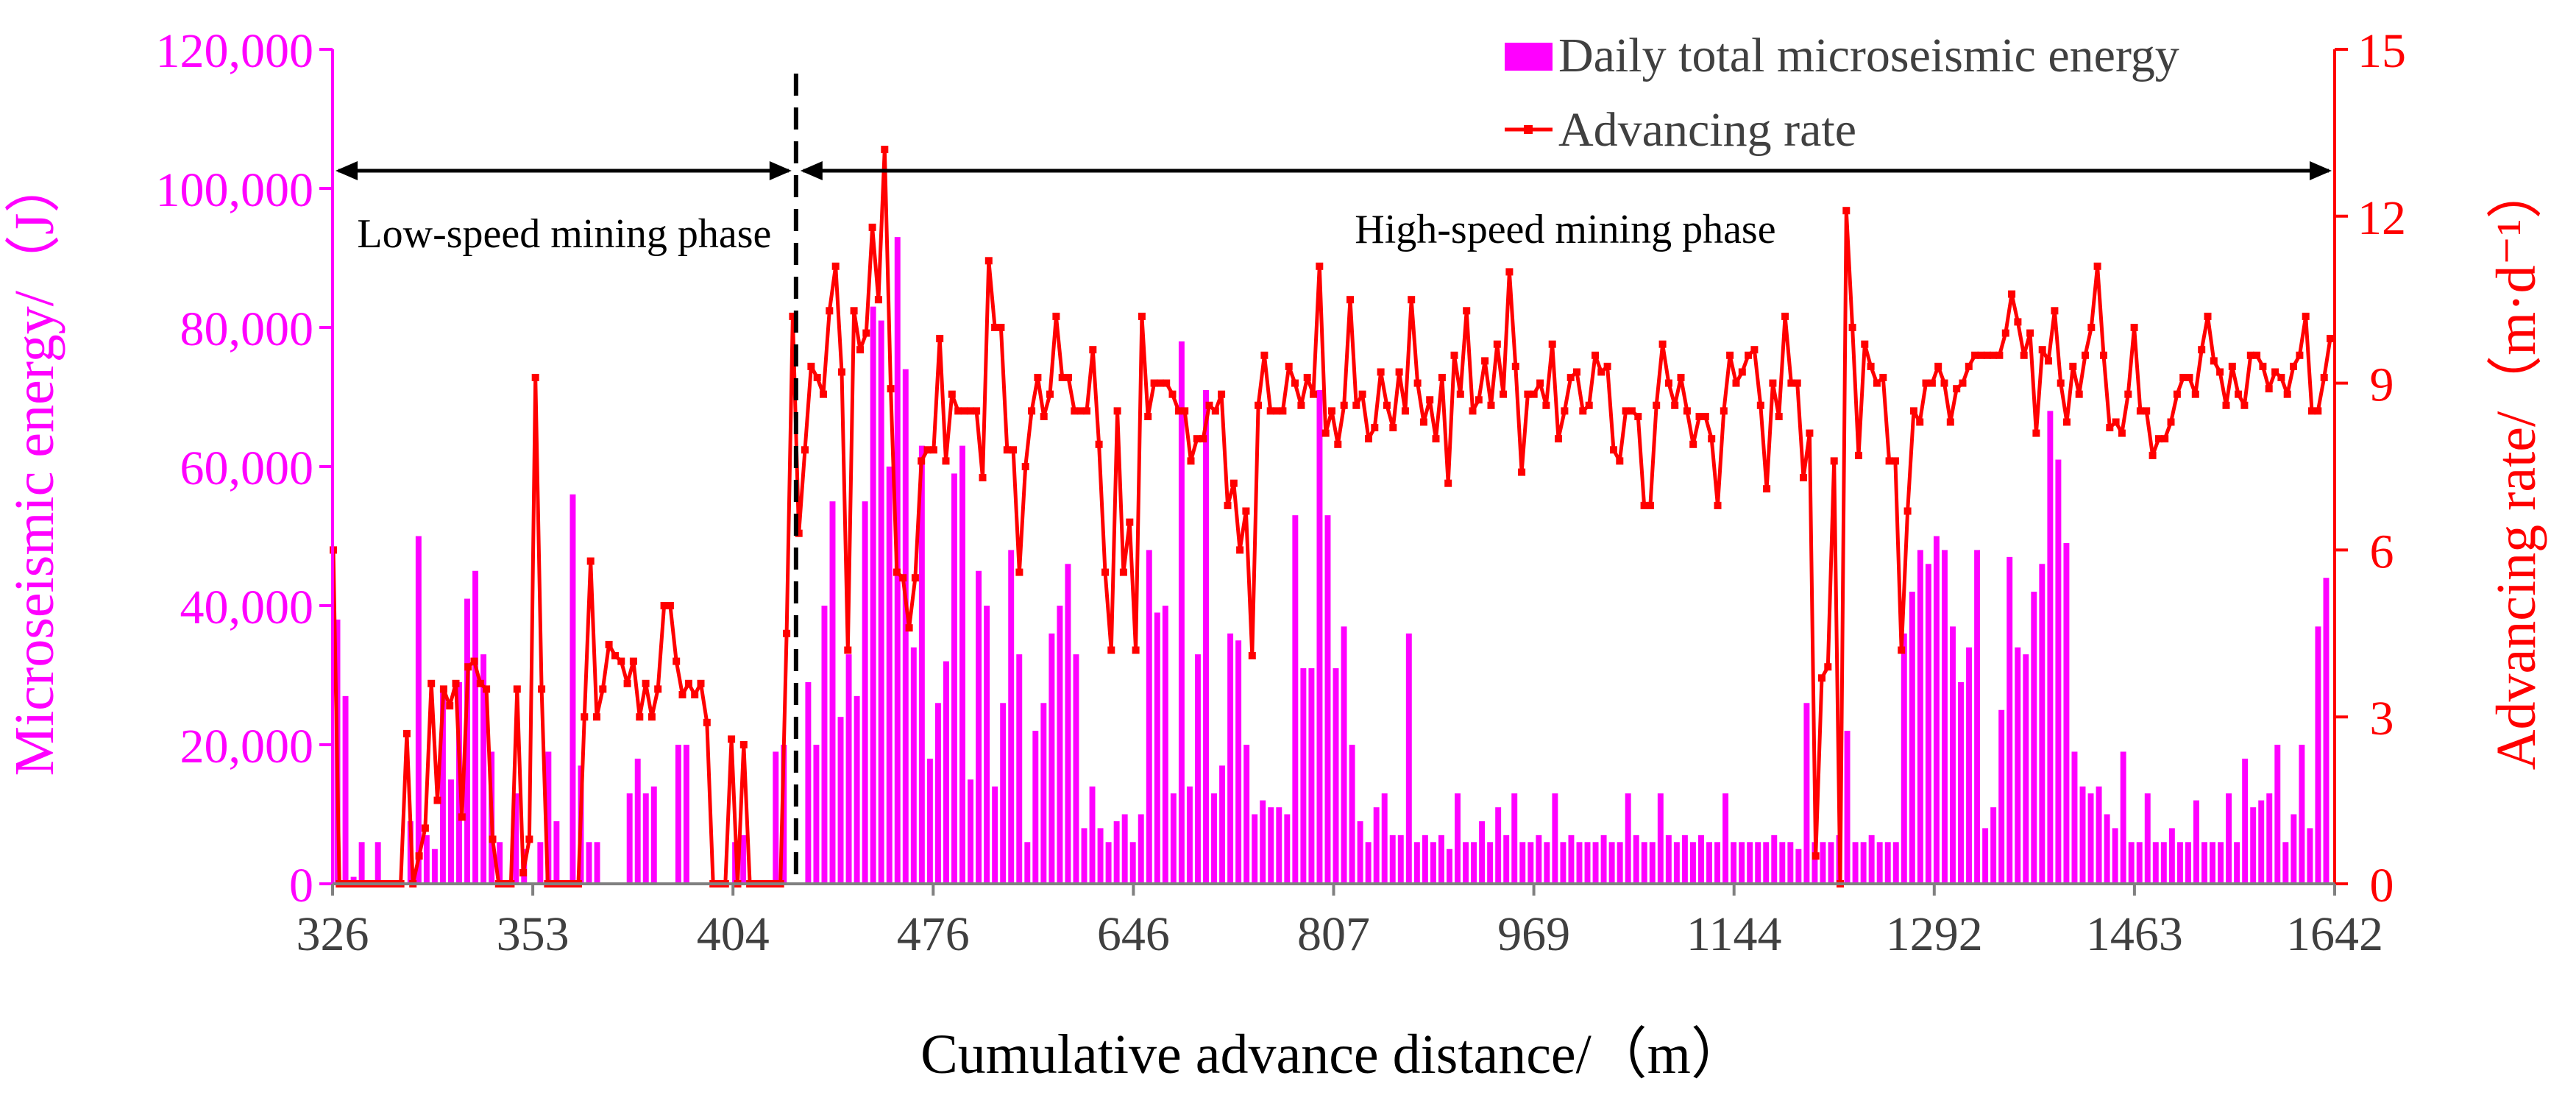 The image size is (2576, 1109). What do you see at coordinates (1734, 934) in the screenshot?
I see `x-tick-label: 1144` at bounding box center [1734, 934].